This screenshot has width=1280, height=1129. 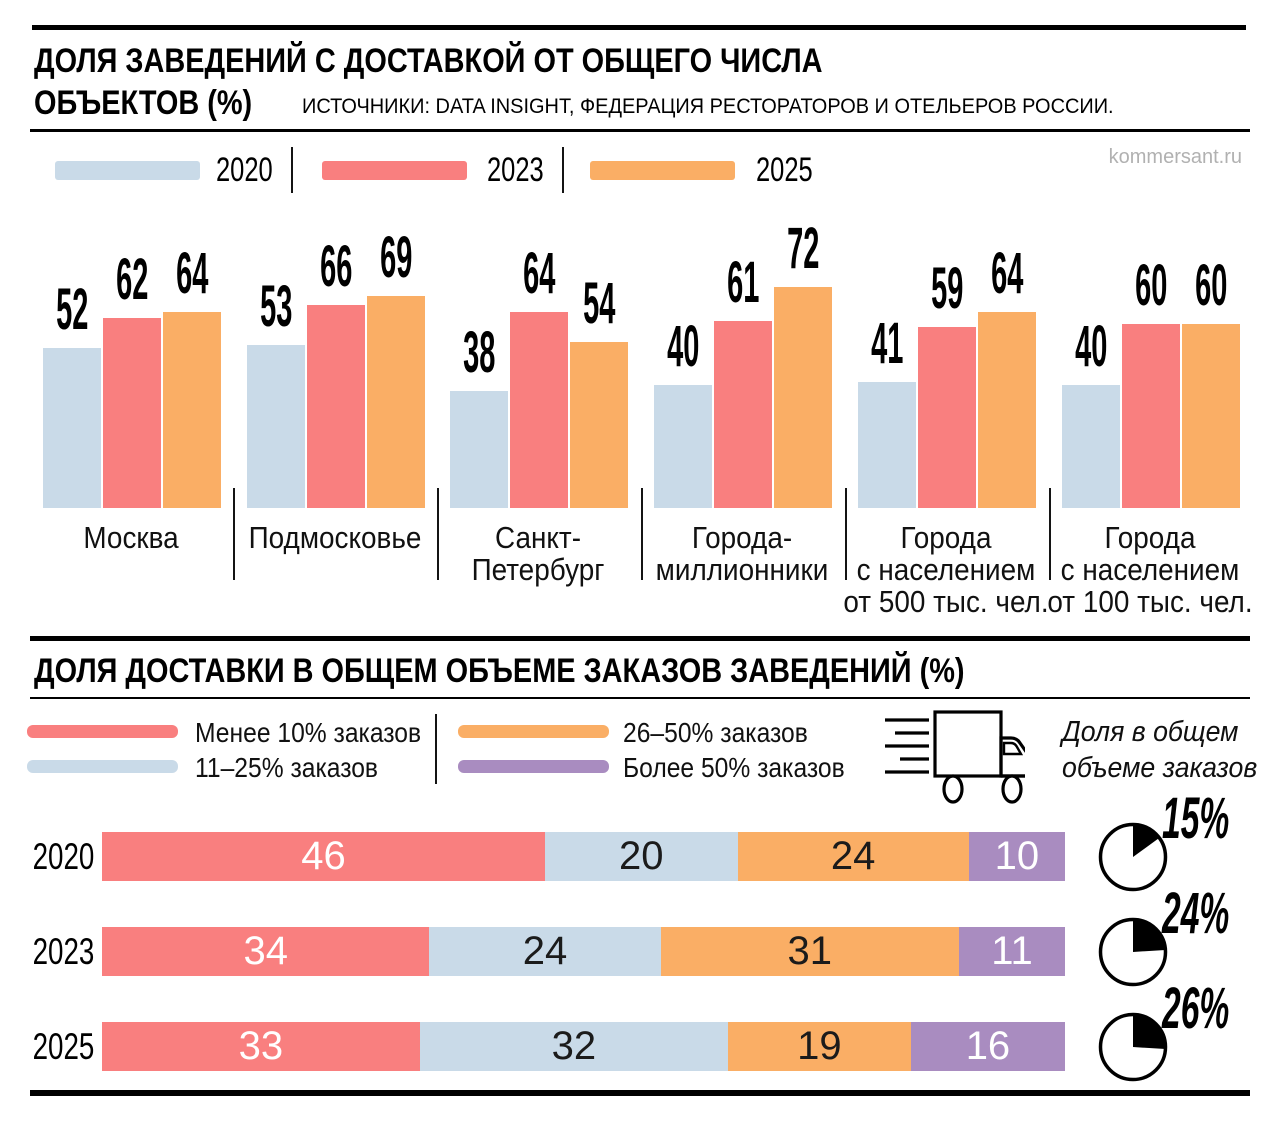 I want to click on legend-label-2023: 2023, so click(x=515, y=170).